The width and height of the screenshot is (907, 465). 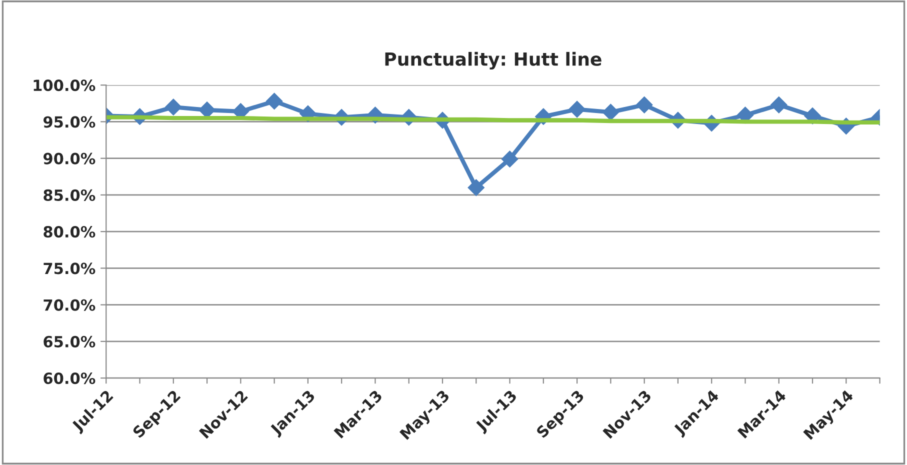 What do you see at coordinates (69, 158) in the screenshot?
I see `y-tick-label: 90.0%` at bounding box center [69, 158].